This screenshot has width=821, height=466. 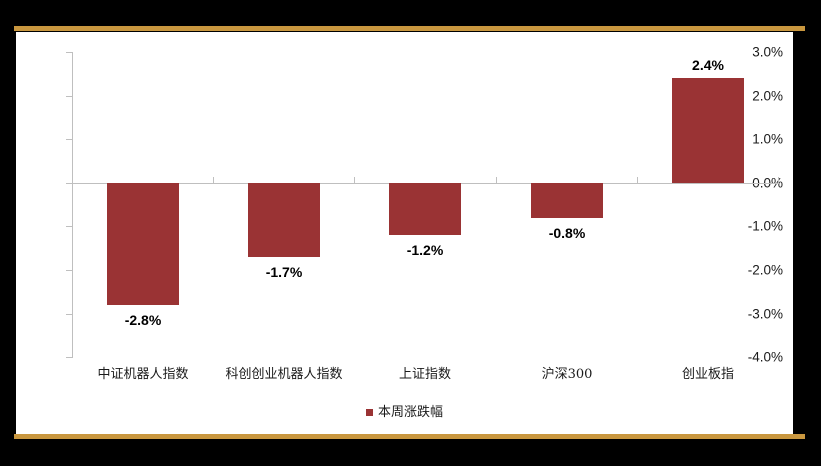 I want to click on bar-chuangyeban-index, so click(x=708, y=130).